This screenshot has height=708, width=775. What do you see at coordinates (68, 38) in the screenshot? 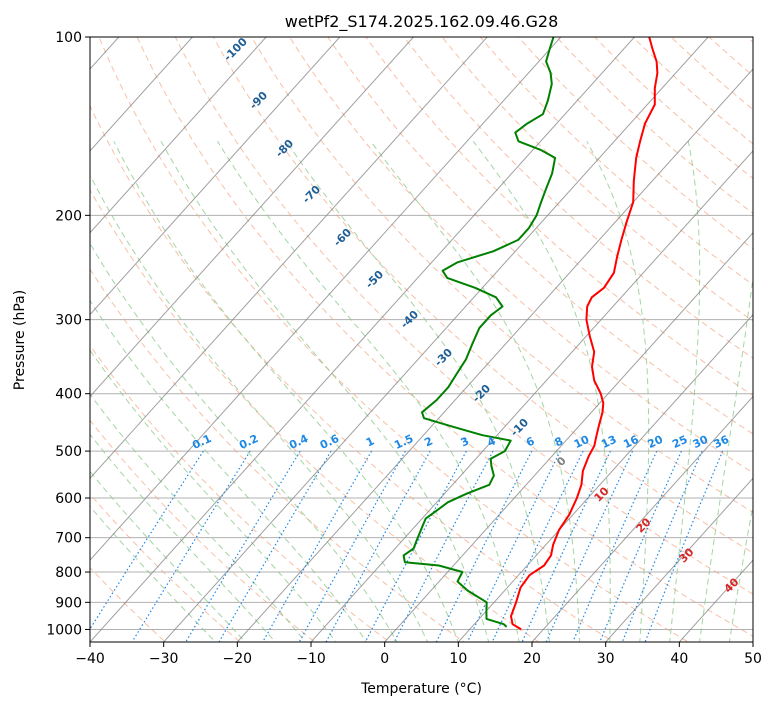
I see `y-tick-label: 100` at bounding box center [68, 38].